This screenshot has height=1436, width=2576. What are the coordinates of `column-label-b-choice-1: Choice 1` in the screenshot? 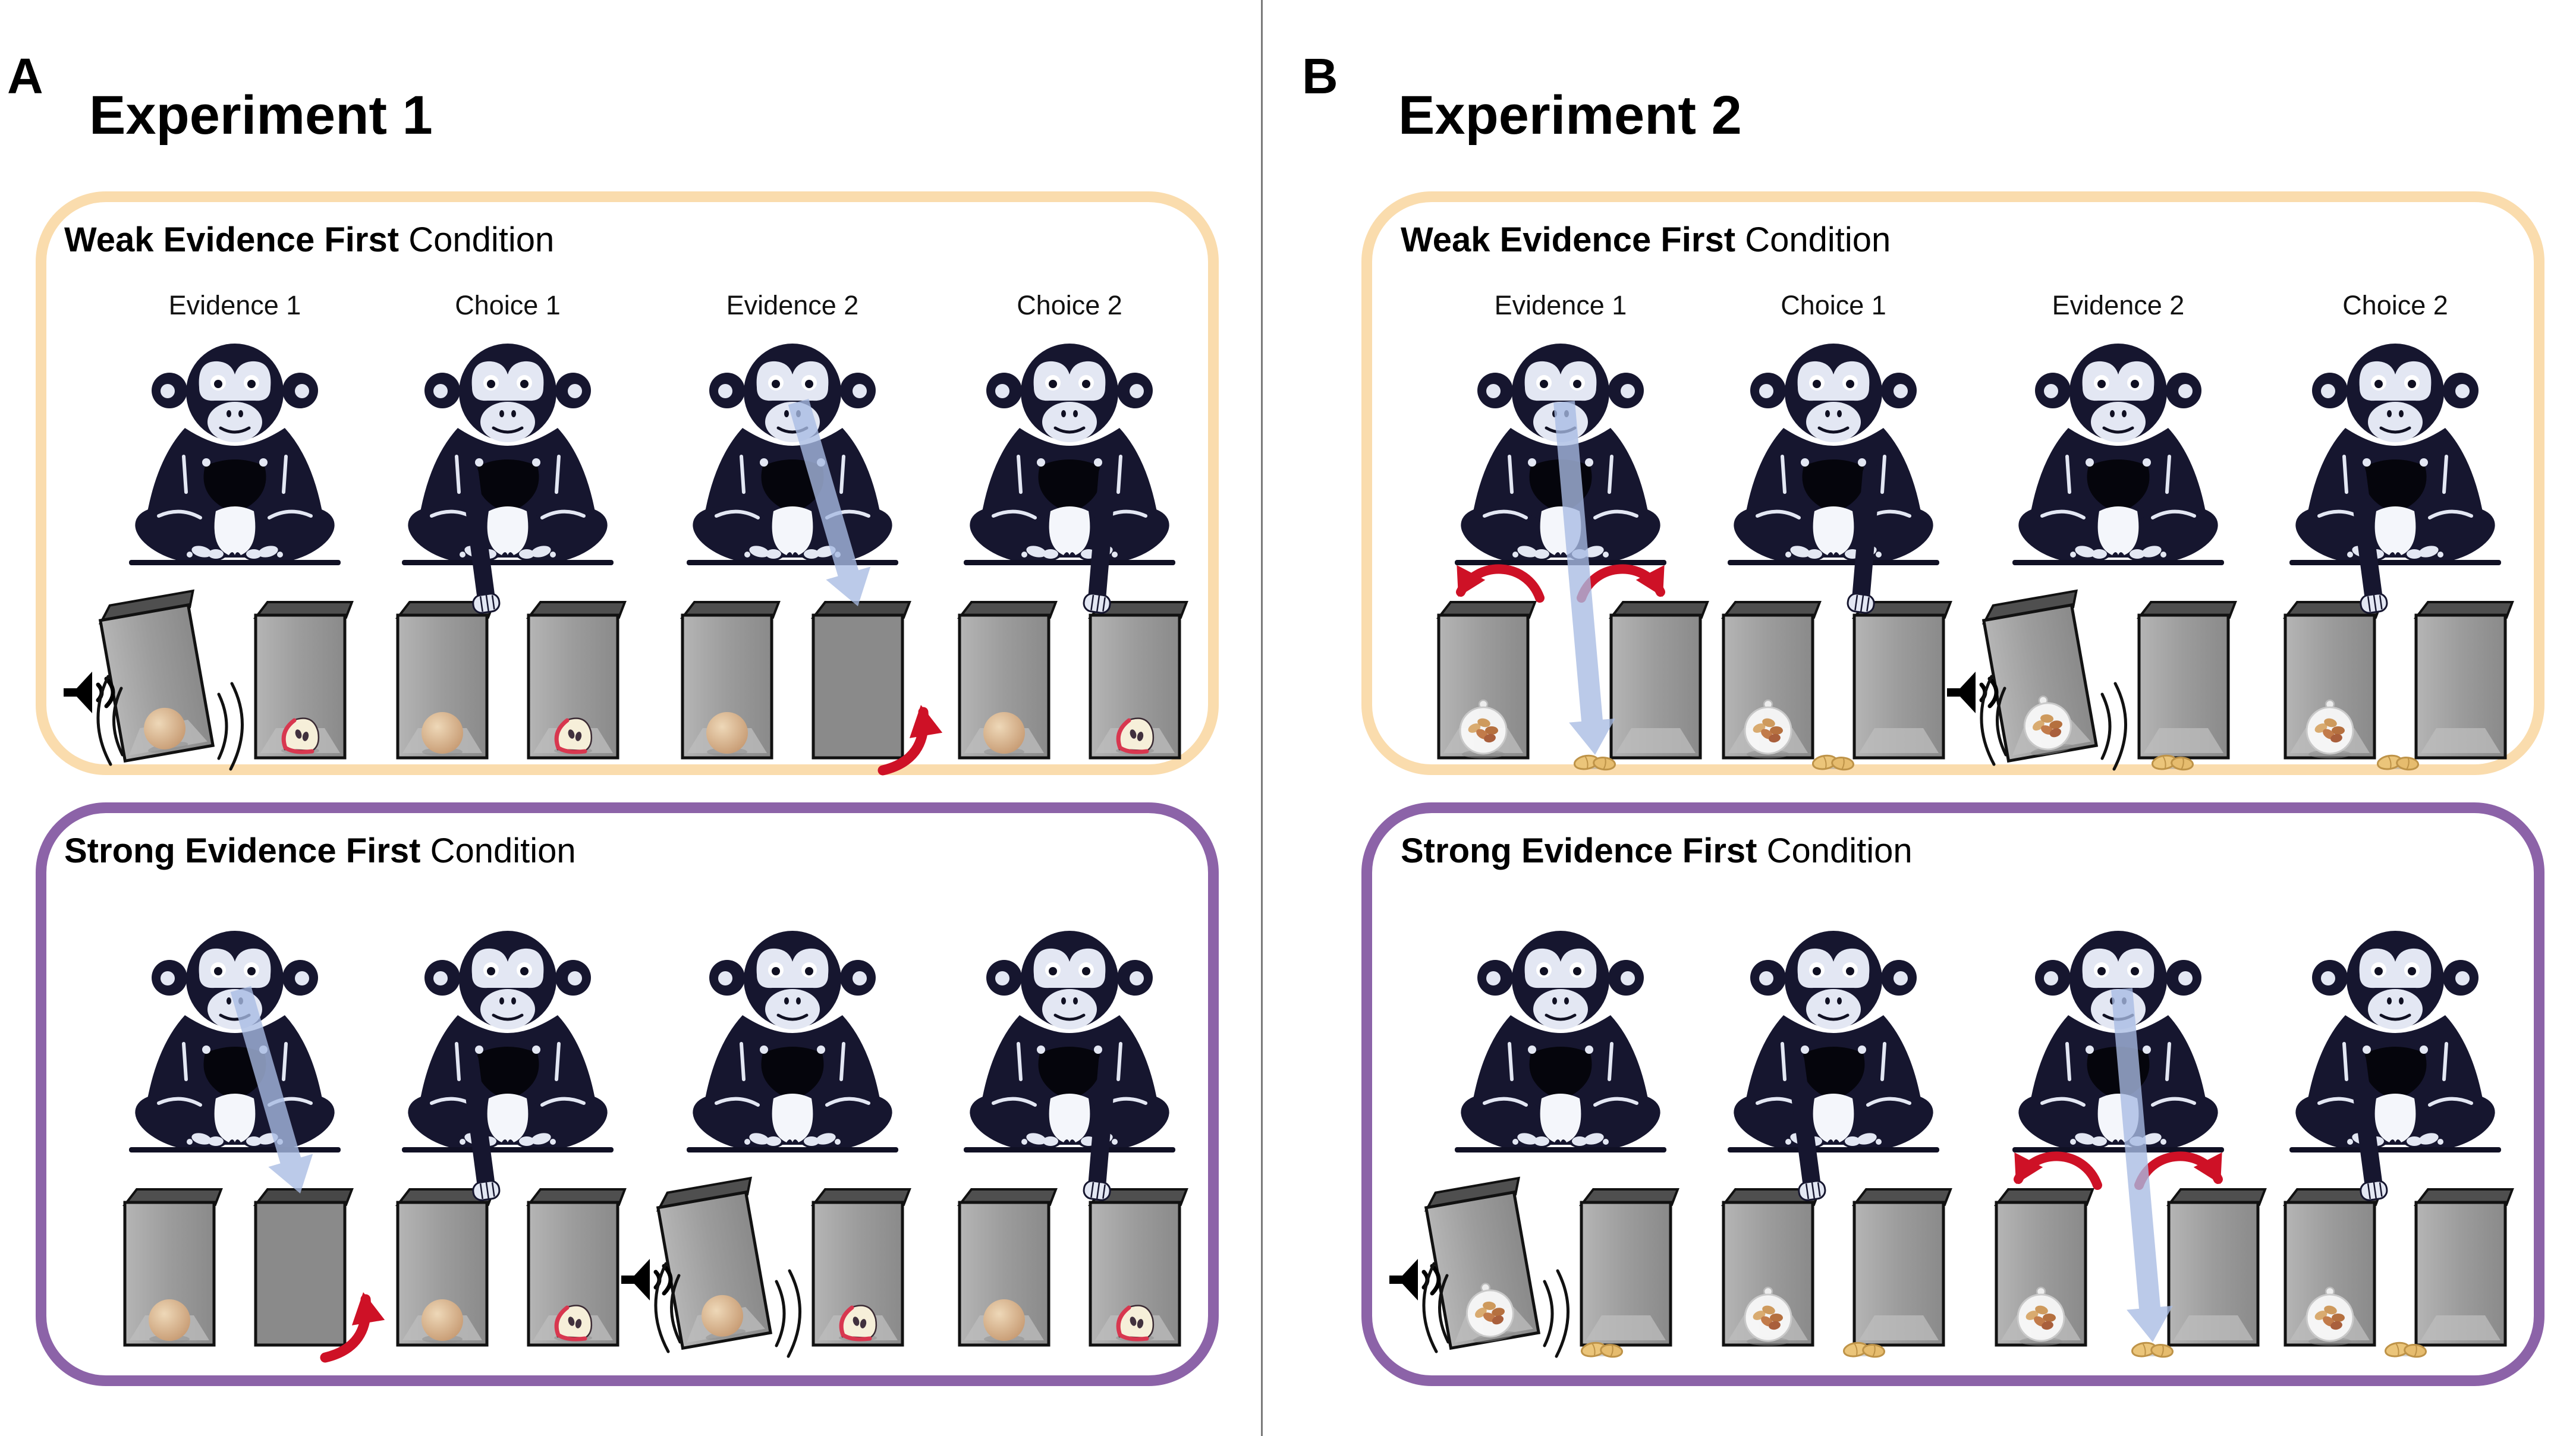 It's located at (1833, 305).